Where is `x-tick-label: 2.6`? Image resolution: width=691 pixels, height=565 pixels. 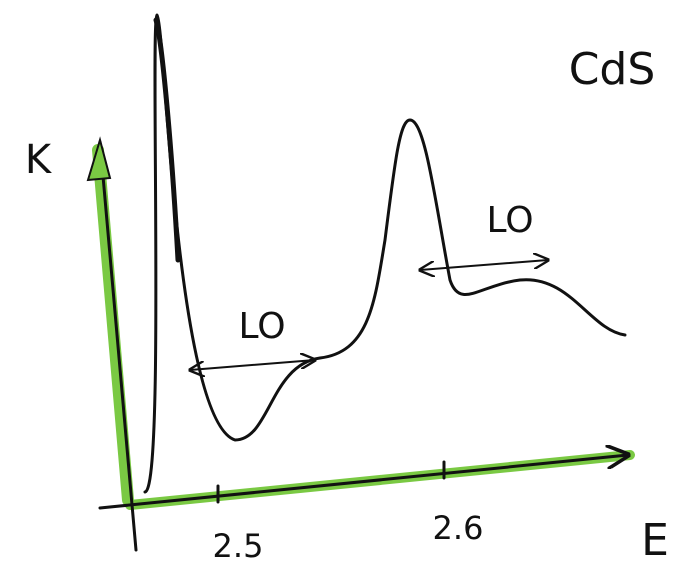
x-tick-label: 2.6 is located at coordinates (458, 528).